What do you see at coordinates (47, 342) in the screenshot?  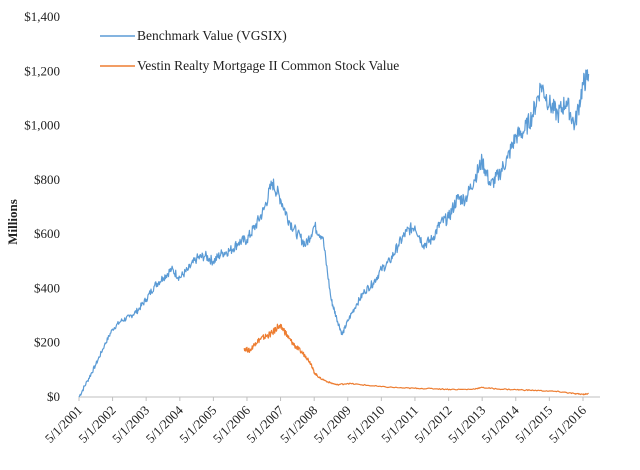 I see `y-tick-label: $200` at bounding box center [47, 342].